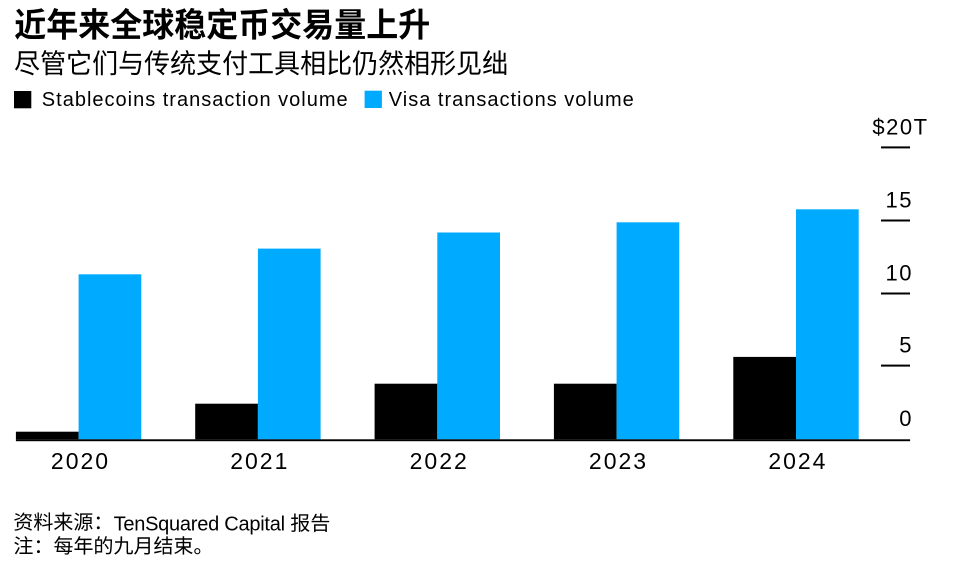 Image resolution: width=963 pixels, height=570 pixels. Describe the element at coordinates (906, 344) in the screenshot. I see `svg-text: 5` at that location.